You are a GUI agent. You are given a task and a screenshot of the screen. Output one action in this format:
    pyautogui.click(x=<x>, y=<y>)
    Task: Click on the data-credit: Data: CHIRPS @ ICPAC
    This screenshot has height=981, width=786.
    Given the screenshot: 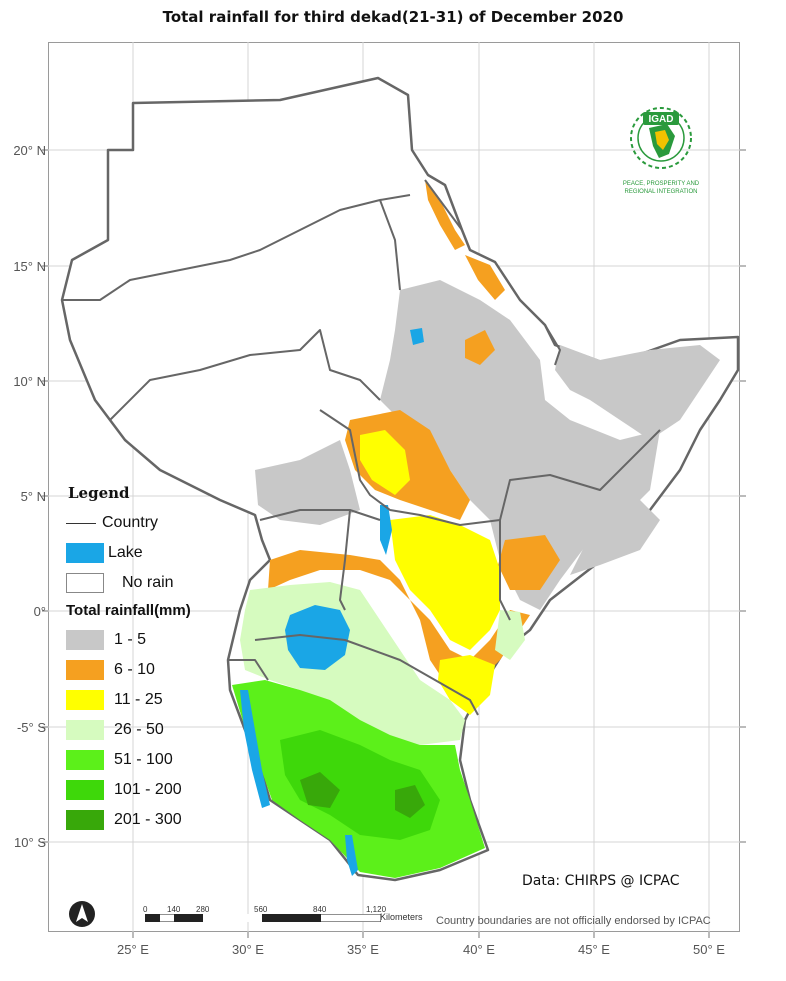 What is the action you would take?
    pyautogui.click(x=601, y=881)
    